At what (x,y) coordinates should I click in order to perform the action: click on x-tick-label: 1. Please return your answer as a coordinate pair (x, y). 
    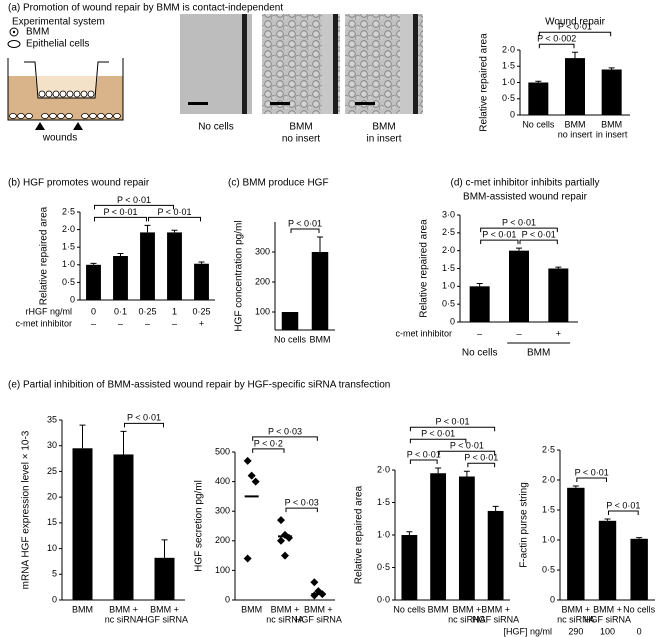
    Looking at the image, I should click on (174, 311).